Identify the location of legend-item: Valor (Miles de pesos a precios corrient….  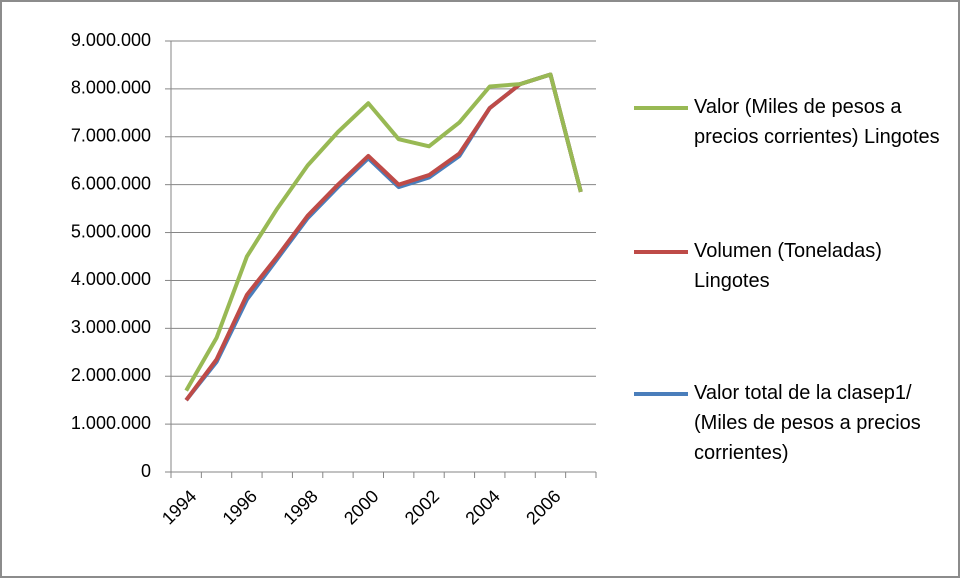
(794, 122).